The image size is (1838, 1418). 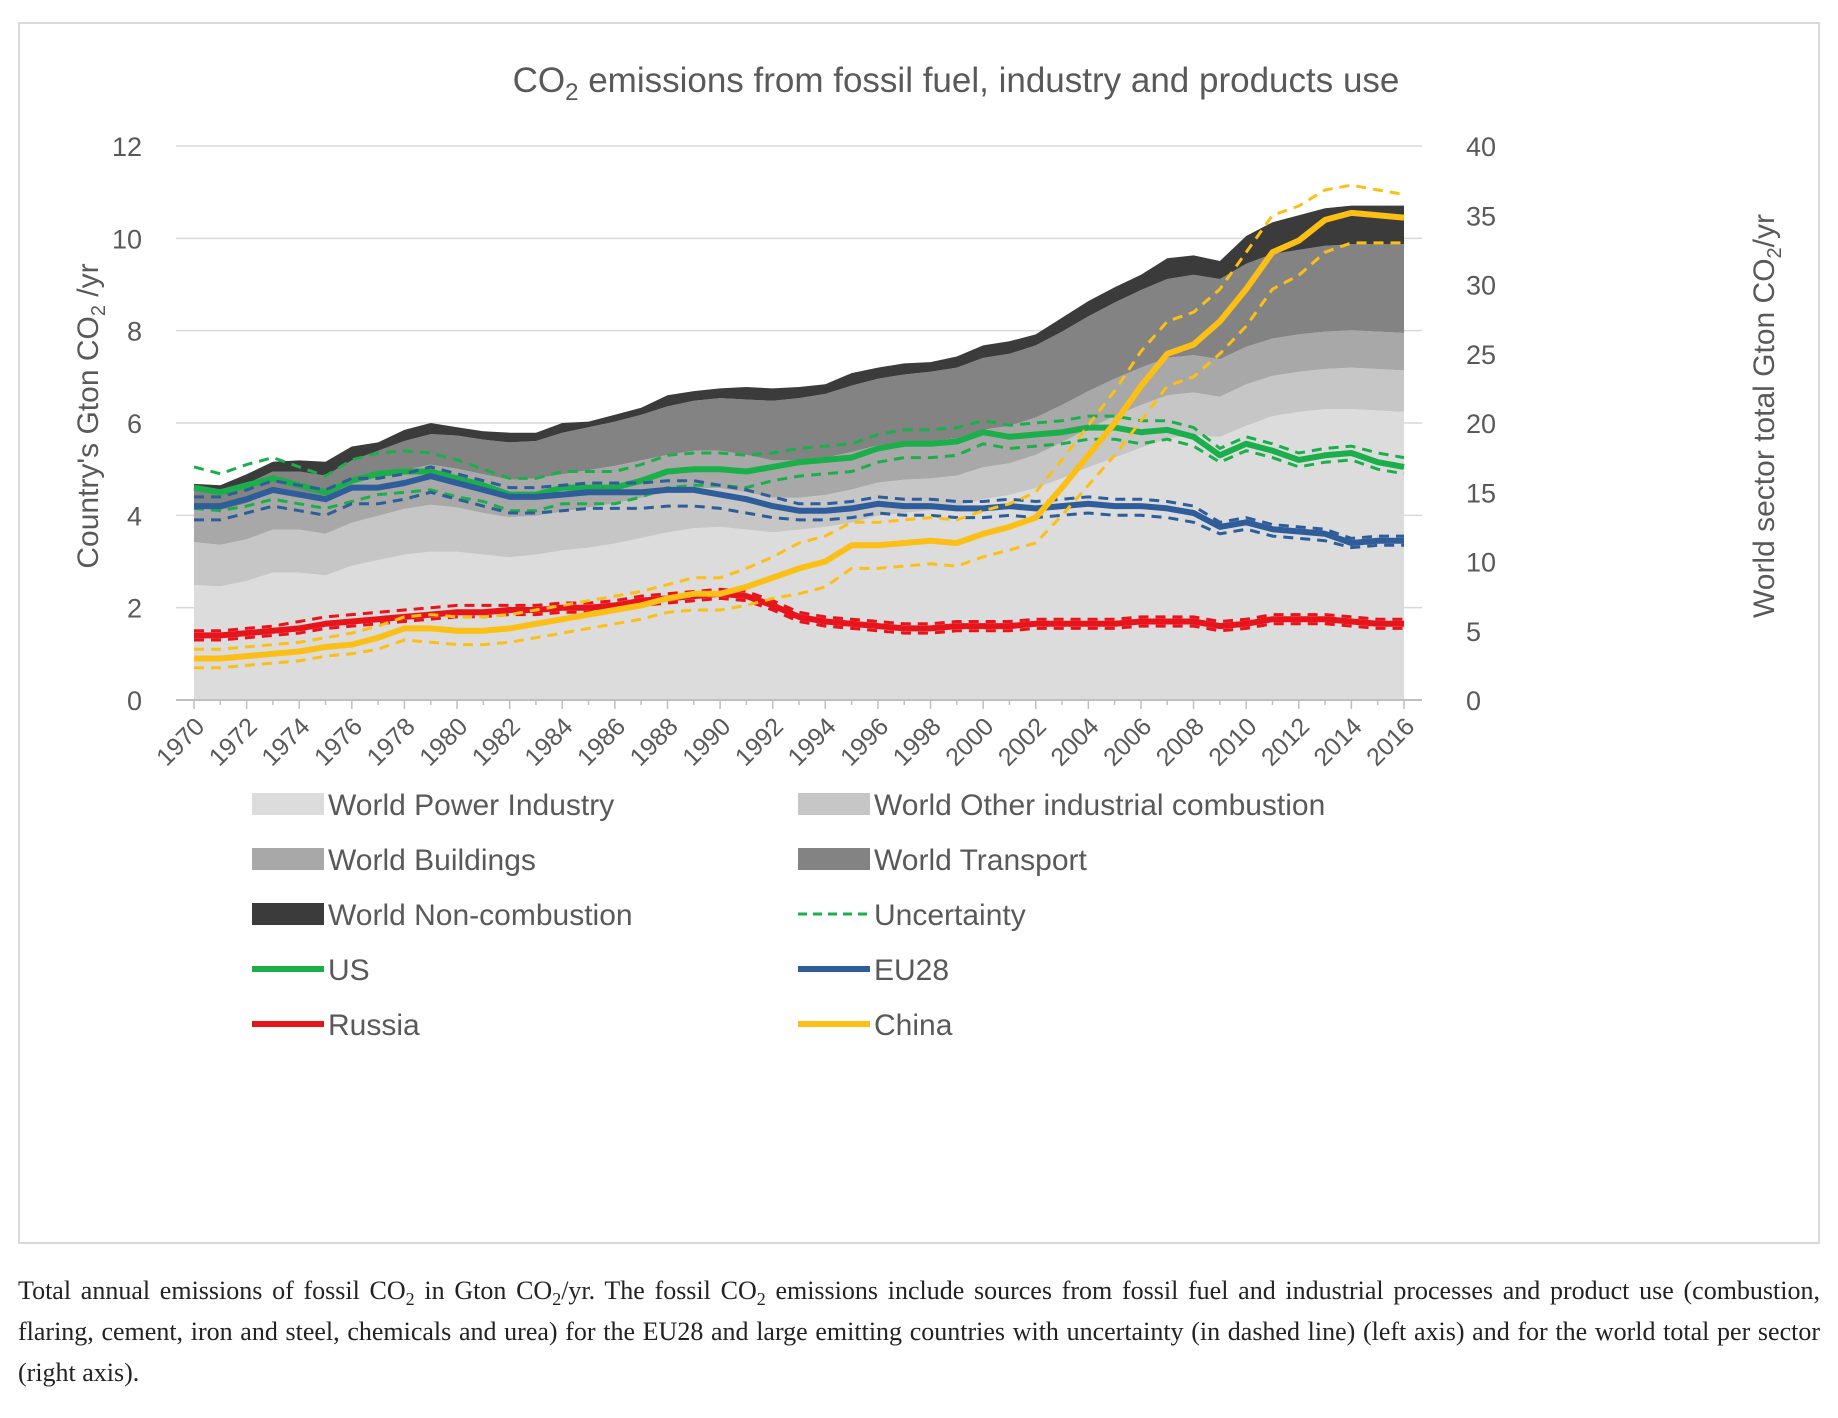 What do you see at coordinates (1074, 741) in the screenshot?
I see `x-tick-label: 2004` at bounding box center [1074, 741].